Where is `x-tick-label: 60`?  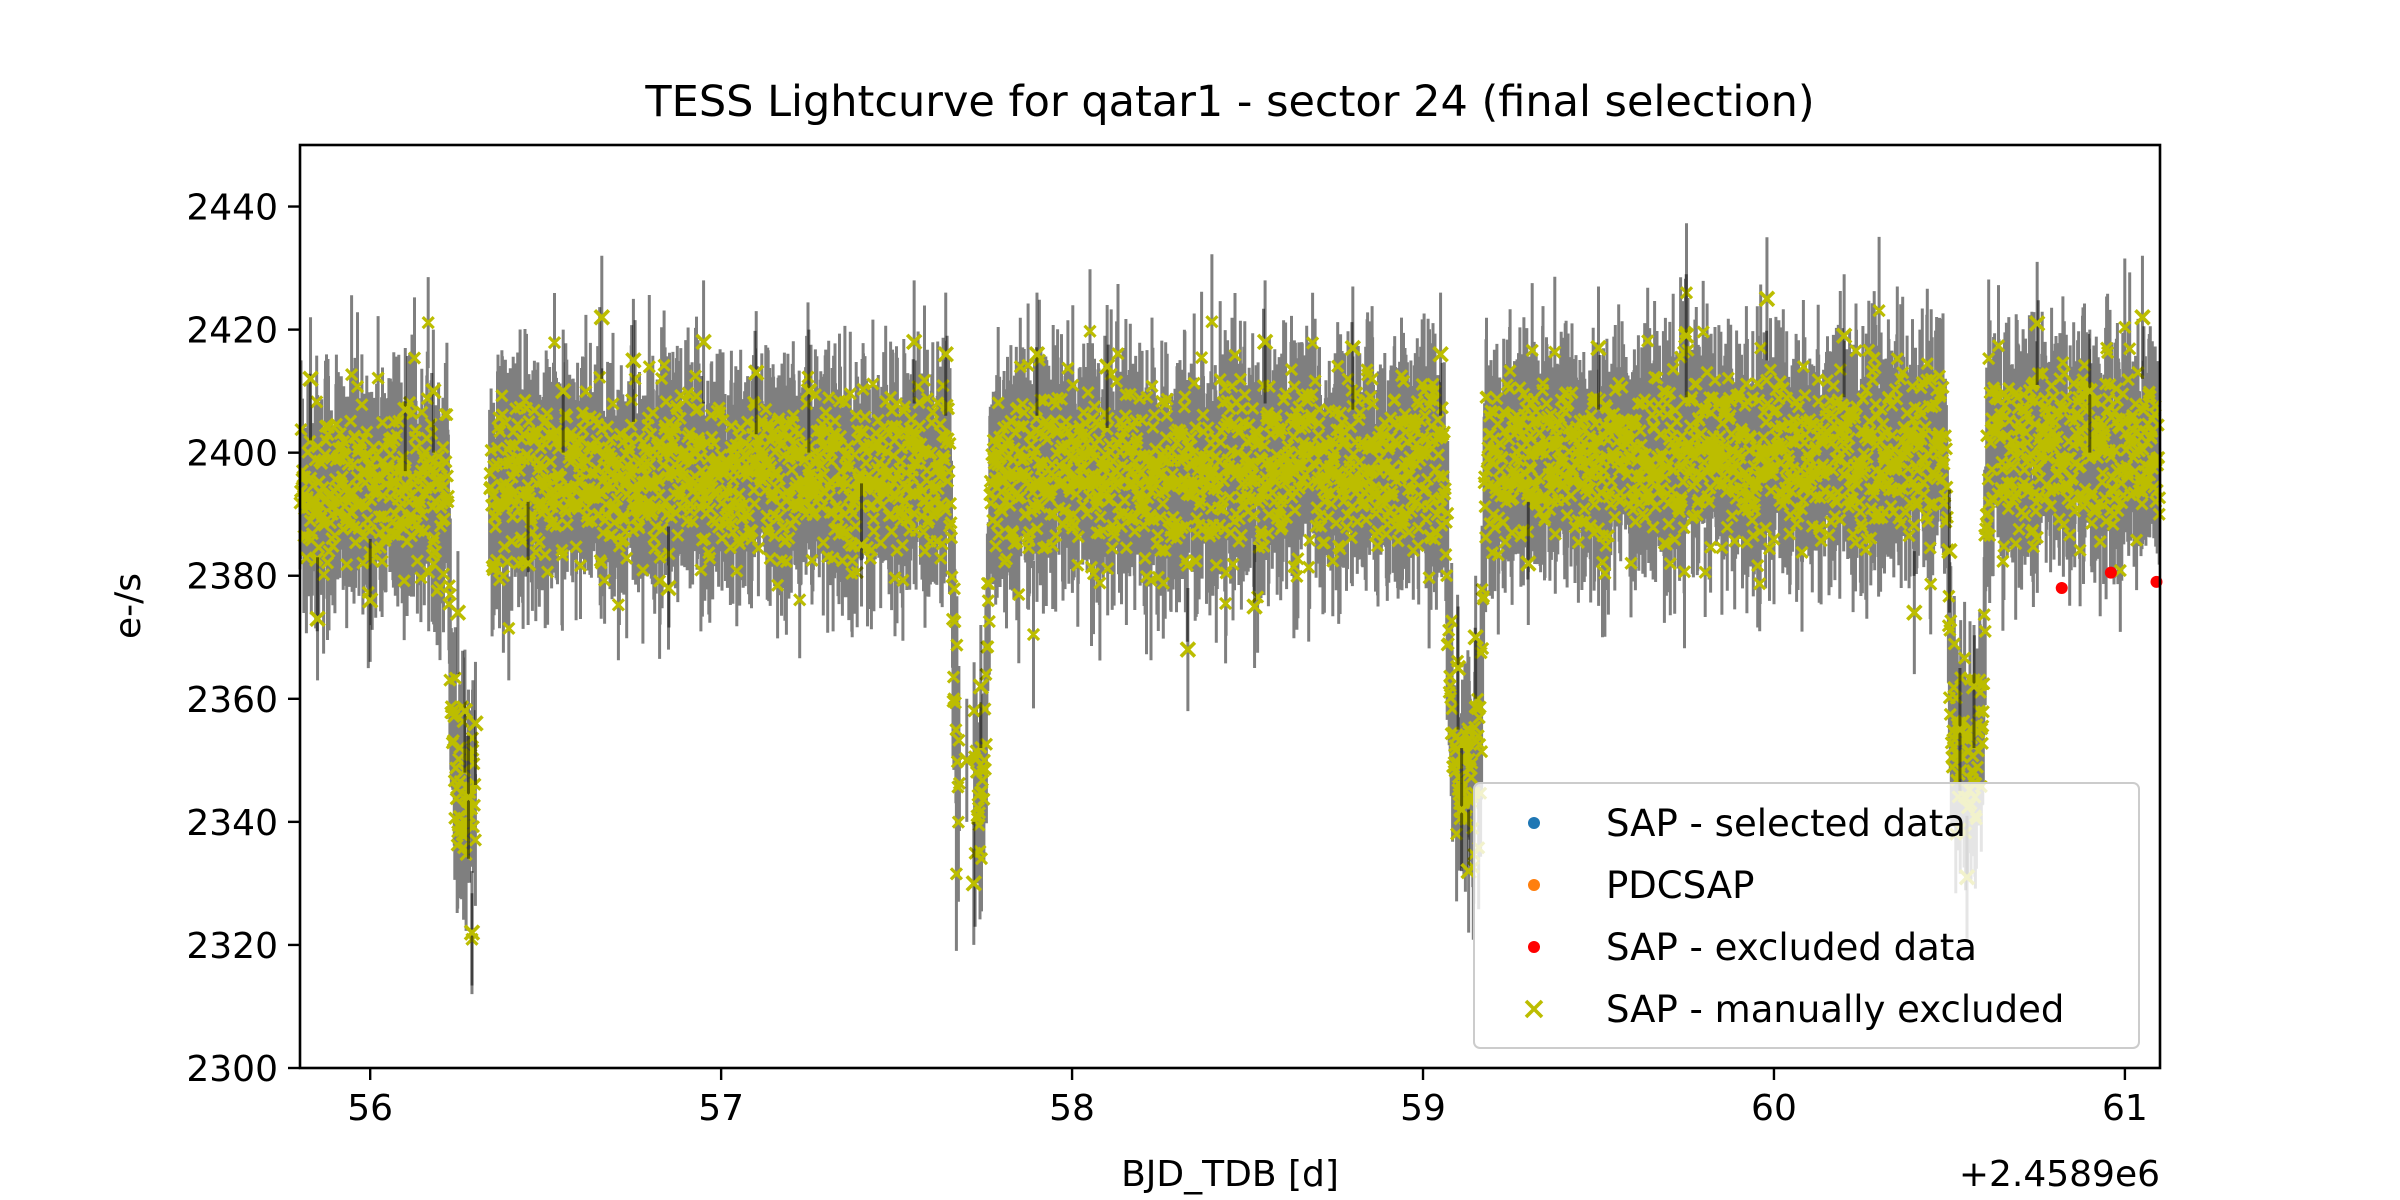
x-tick-label: 60 is located at coordinates (1774, 1108).